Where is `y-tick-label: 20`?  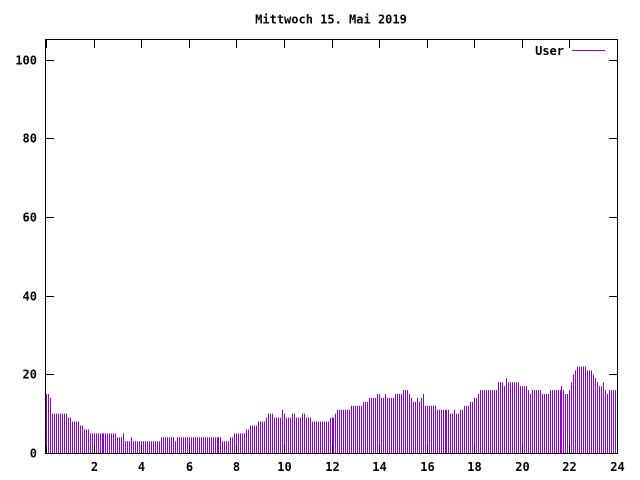
y-tick-label: 20 is located at coordinates (30, 375).